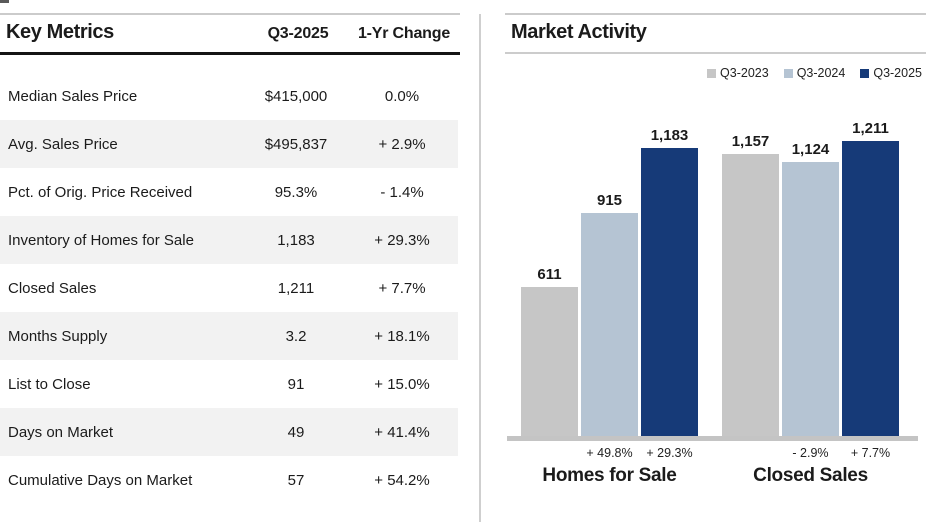 The image size is (926, 522). I want to click on bars-row: 1,157 1,124 1,211, so click(810, 276).